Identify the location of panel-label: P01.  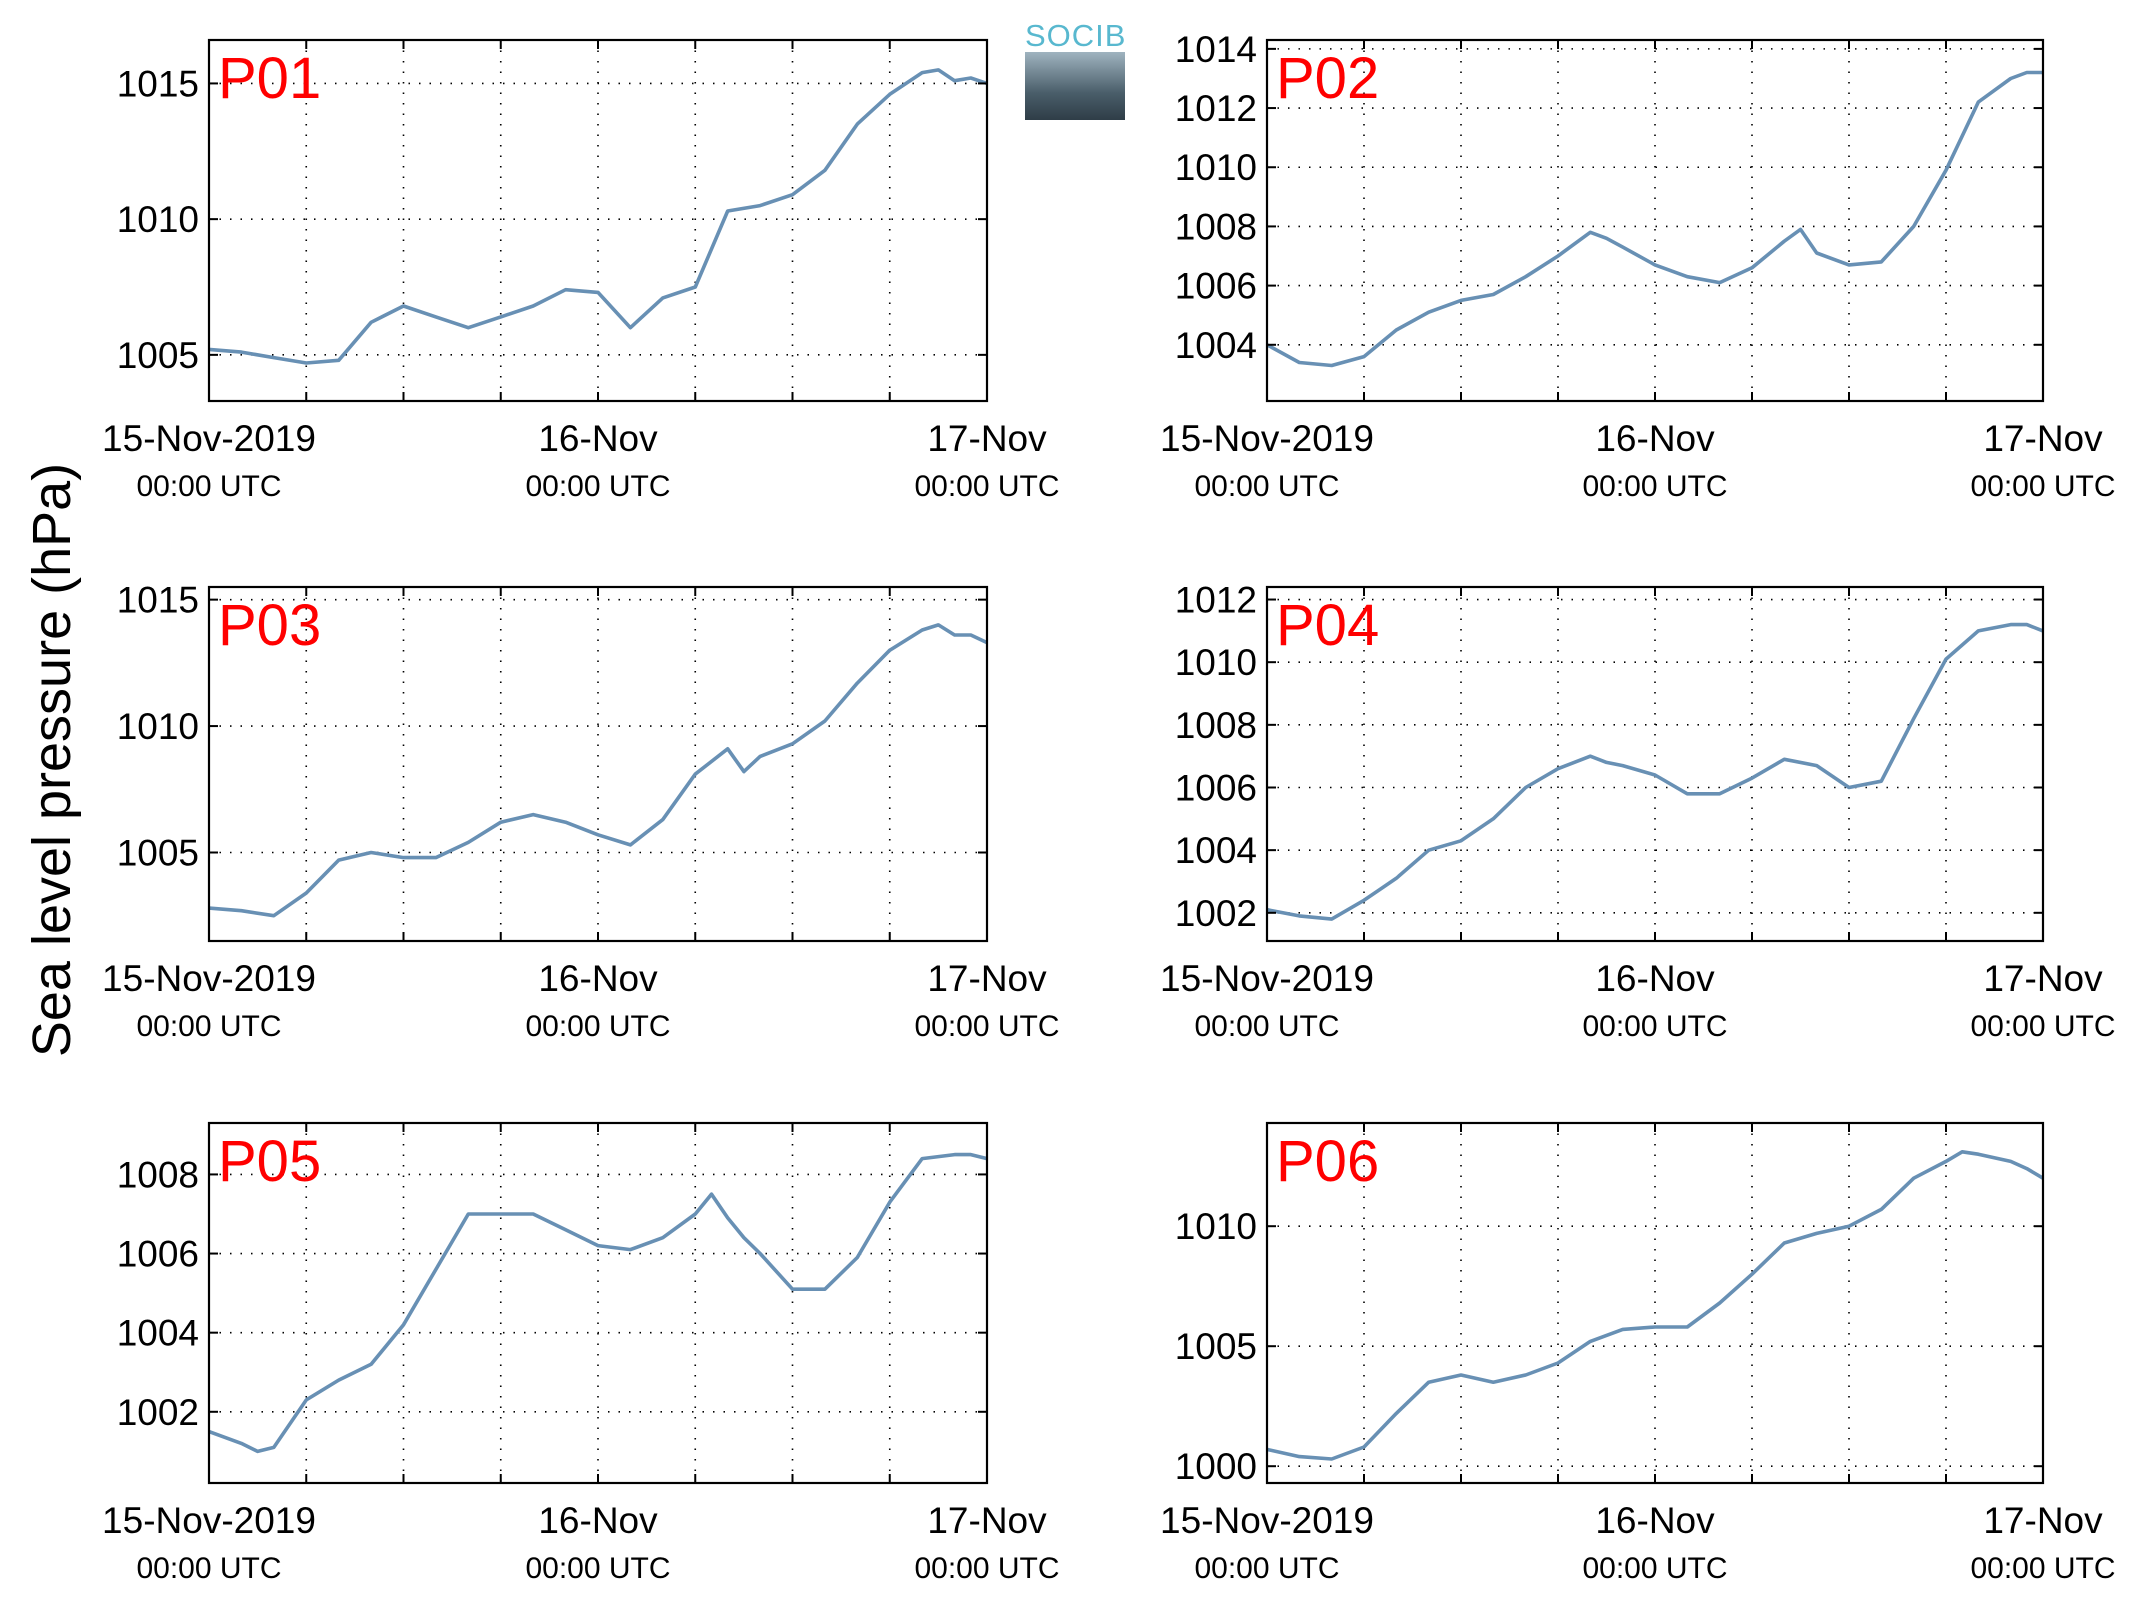
(269, 78).